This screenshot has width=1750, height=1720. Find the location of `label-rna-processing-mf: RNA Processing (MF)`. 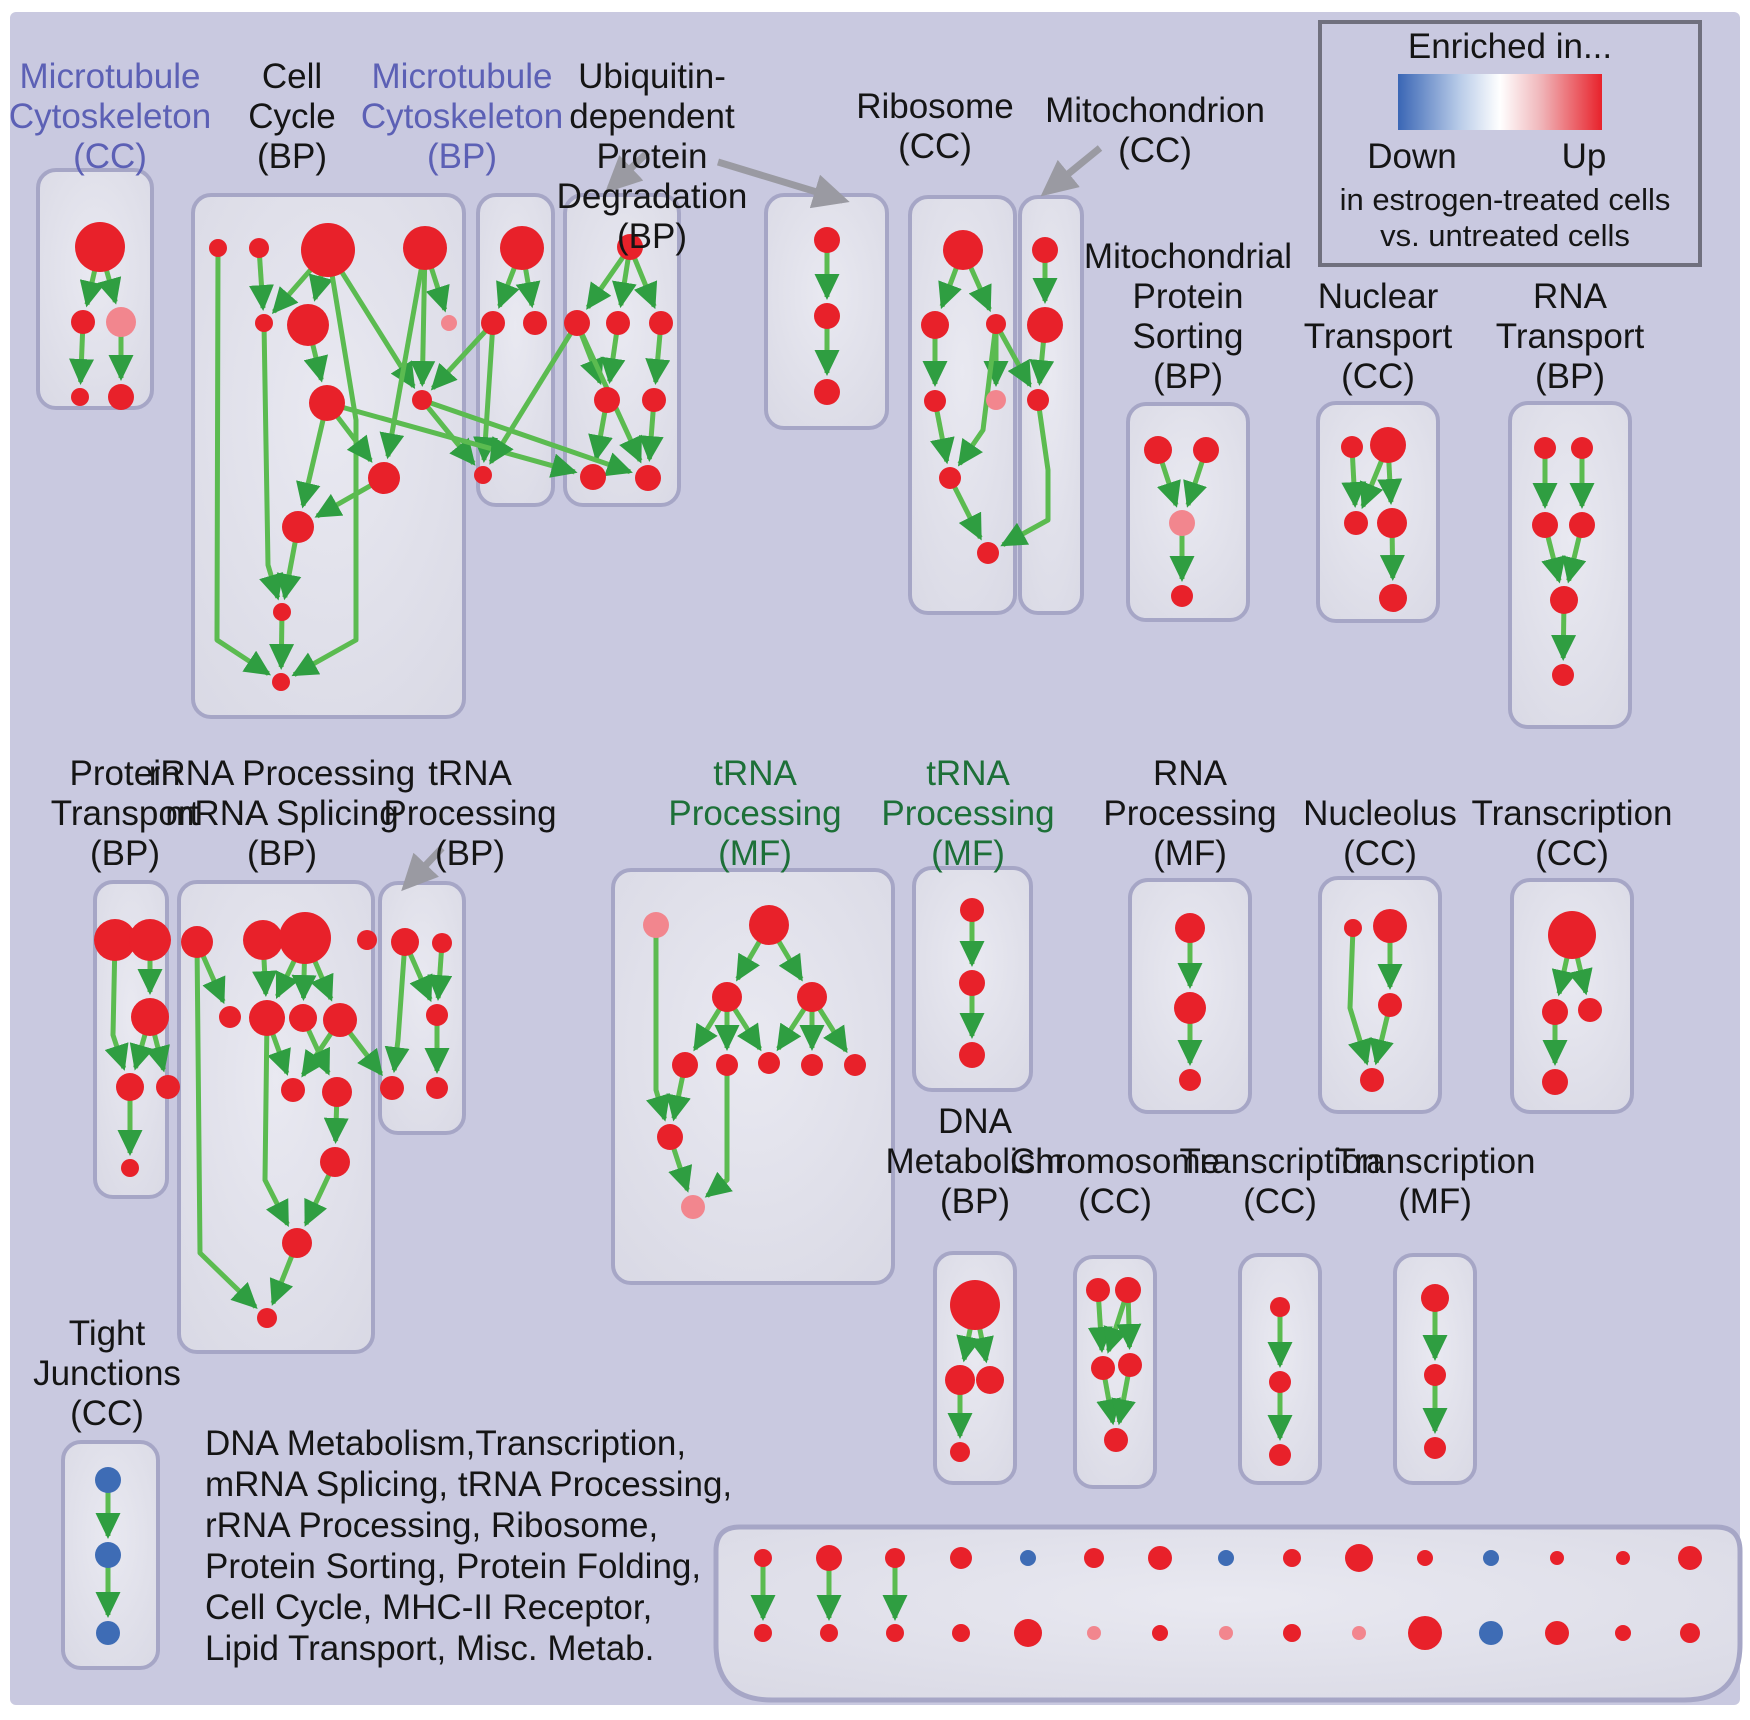

label-rna-processing-mf: RNA Processing (MF) is located at coordinates (1189, 813).